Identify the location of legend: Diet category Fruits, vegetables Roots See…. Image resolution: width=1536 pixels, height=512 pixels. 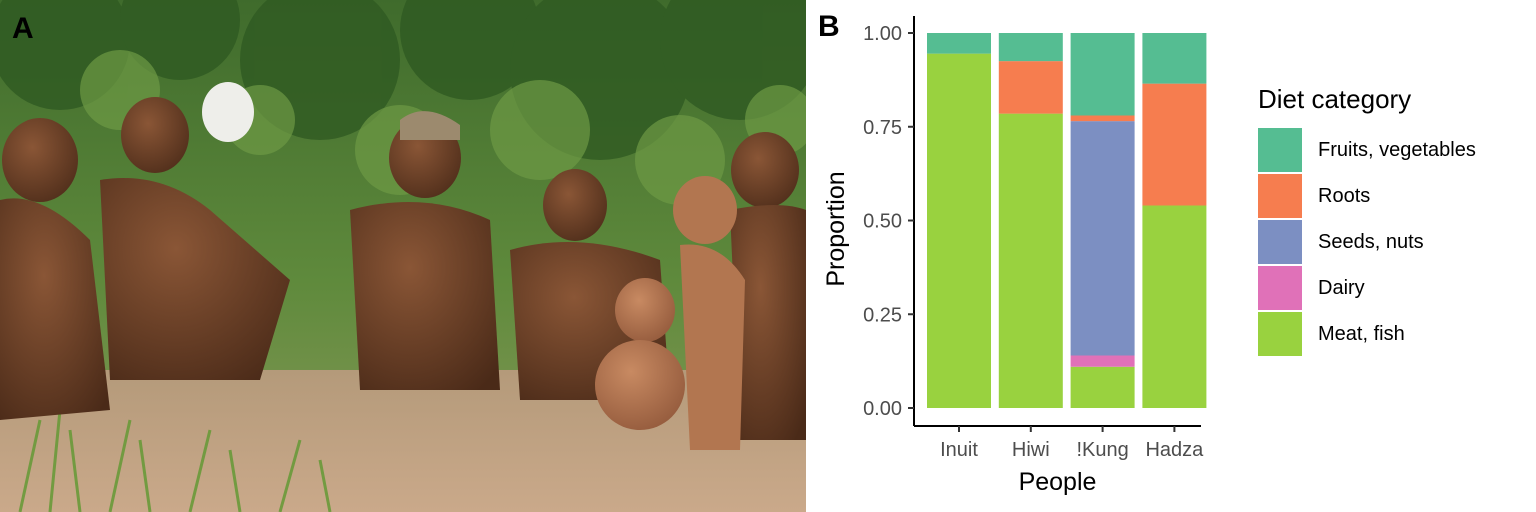
(1367, 220).